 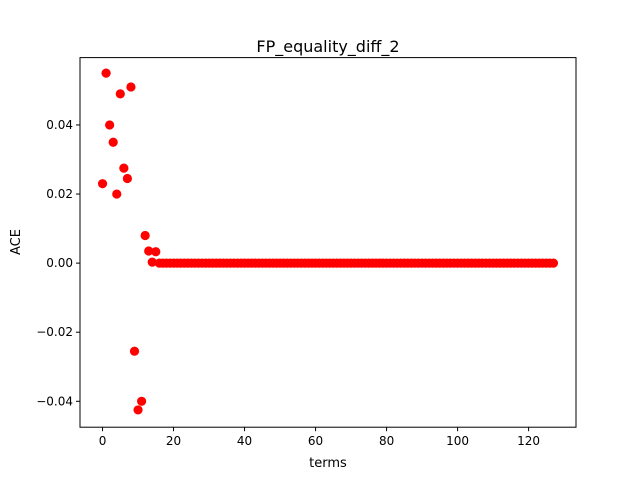 I want to click on y-axis-ticks: −0.04 −0.02 0.00 0.02 0.04, so click(x=58, y=263).